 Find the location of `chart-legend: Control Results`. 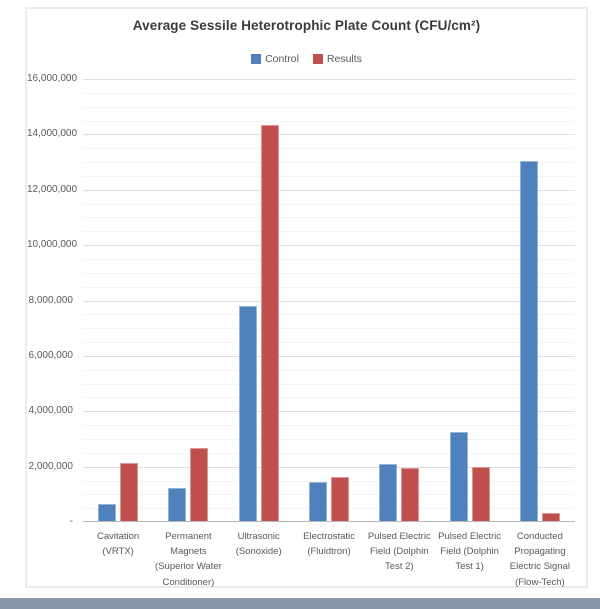

chart-legend: Control Results is located at coordinates (306, 59).